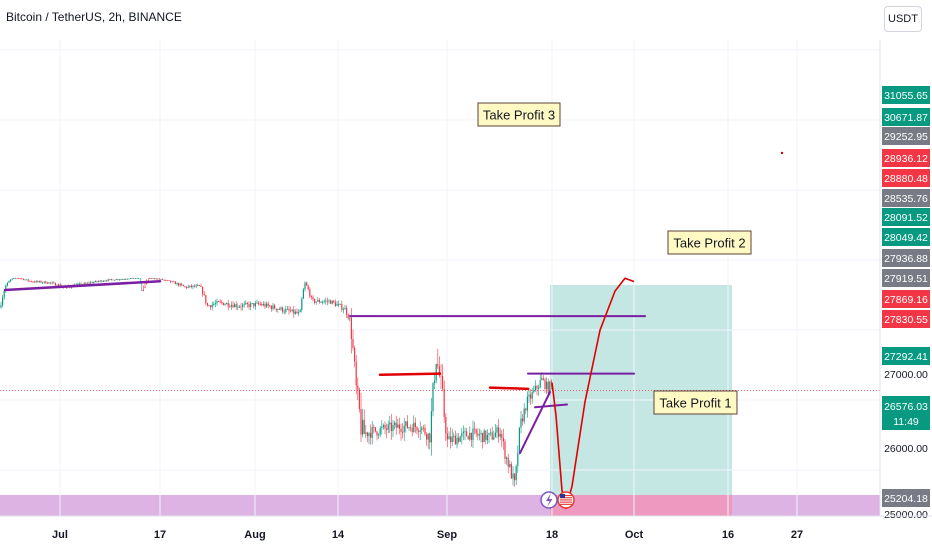  I want to click on take-profit-2-label: Take Profit 2, so click(709, 242).